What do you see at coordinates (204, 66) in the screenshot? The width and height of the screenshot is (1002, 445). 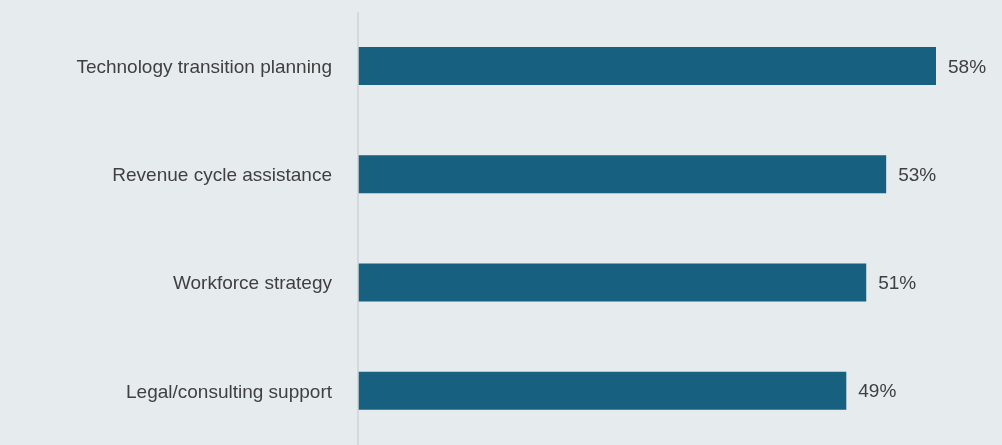 I see `y-tick-label: Technology transition planning` at bounding box center [204, 66].